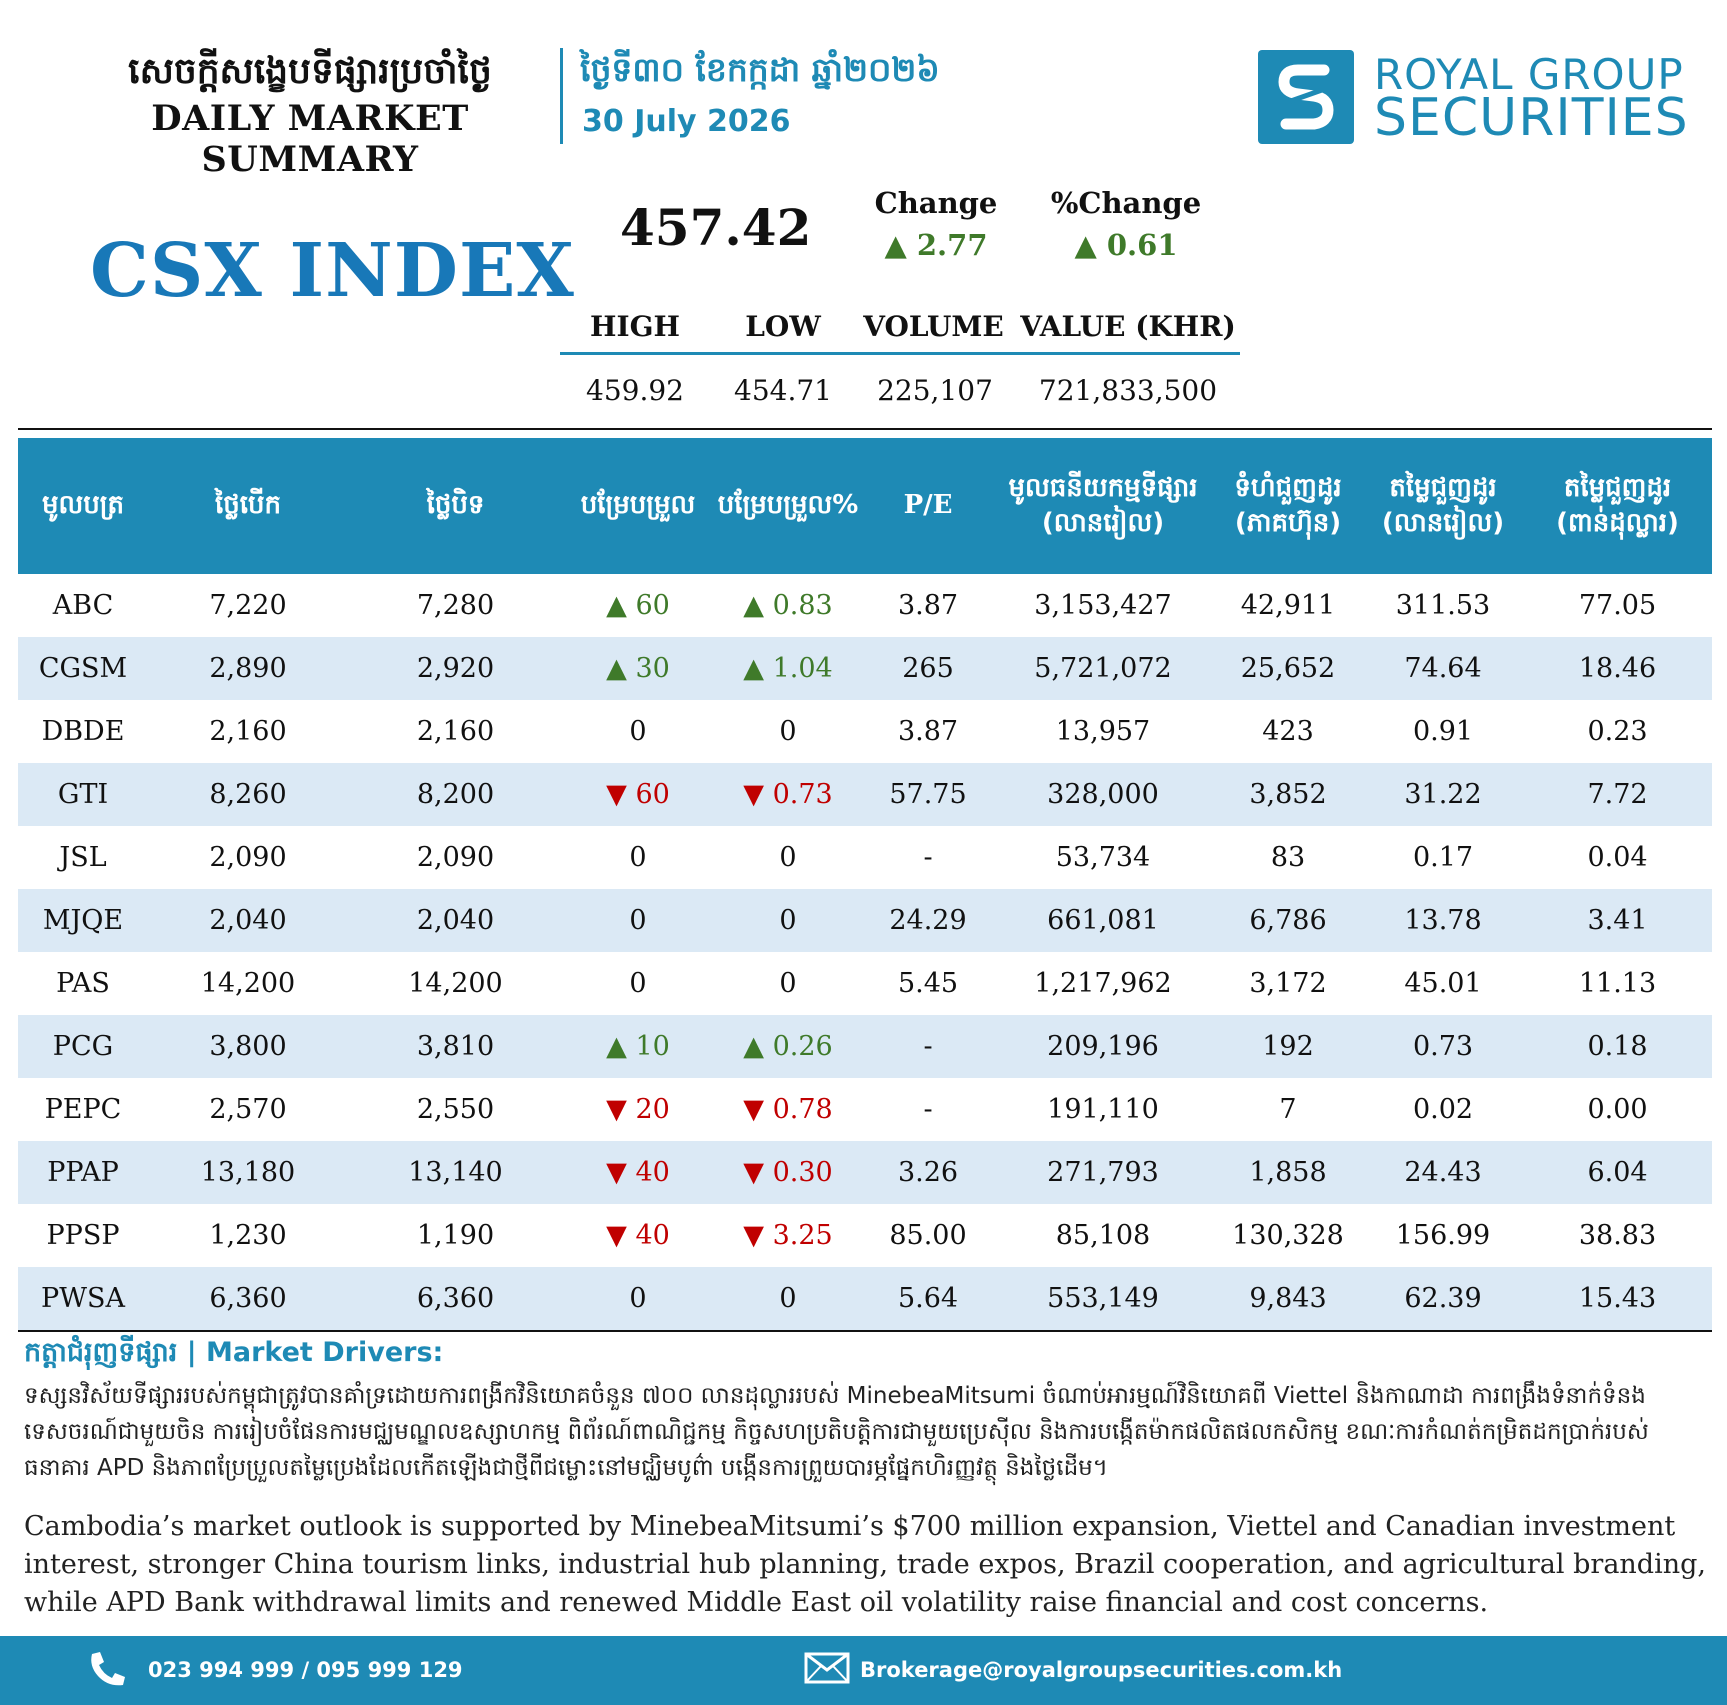  What do you see at coordinates (83, 1298) in the screenshot?
I see `cell-symbol: PWSA` at bounding box center [83, 1298].